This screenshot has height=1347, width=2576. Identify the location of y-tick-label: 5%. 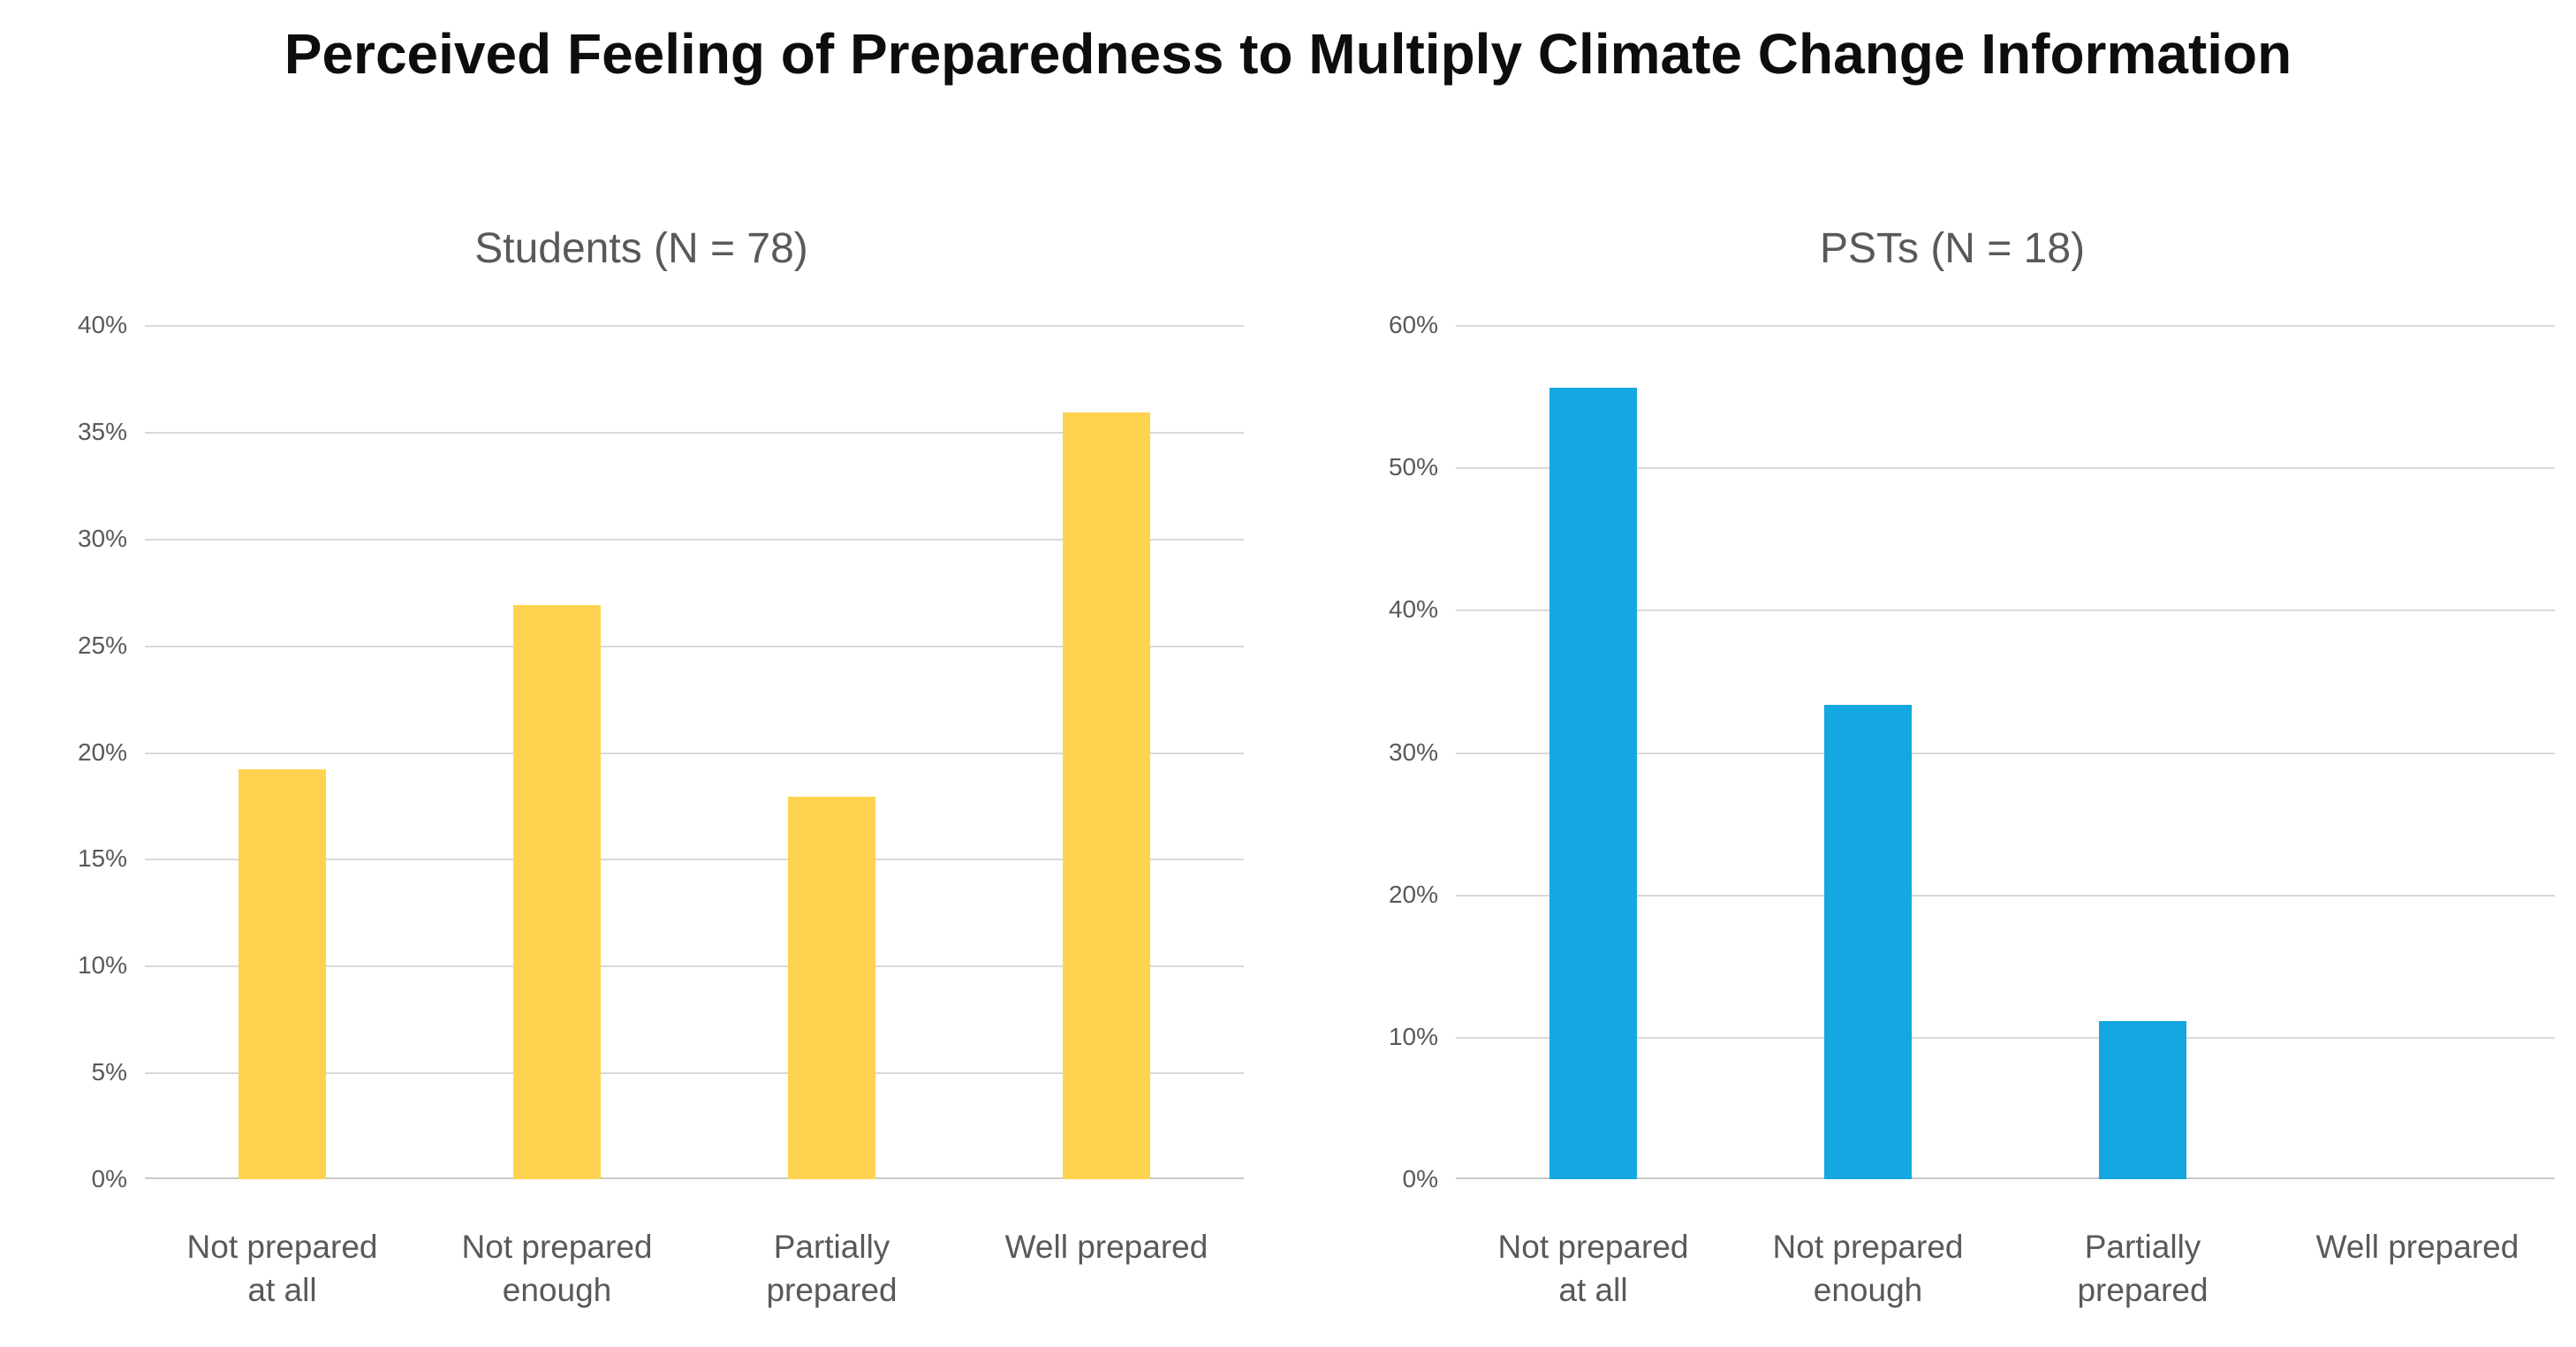
(109, 1072).